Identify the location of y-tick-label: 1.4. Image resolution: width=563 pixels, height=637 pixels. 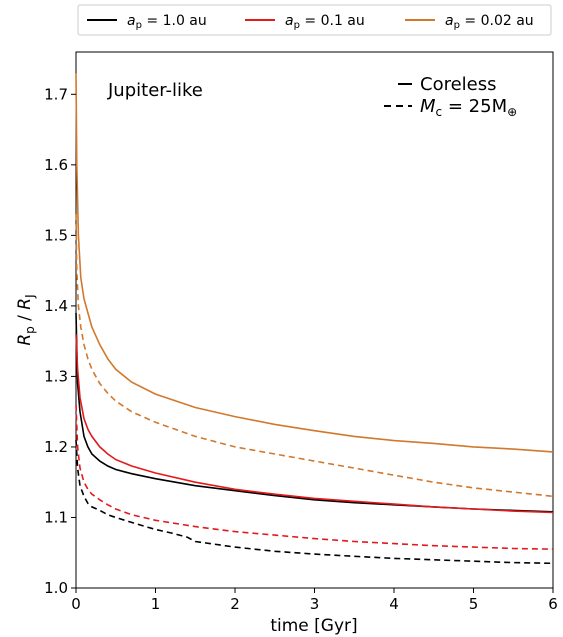
(56, 306).